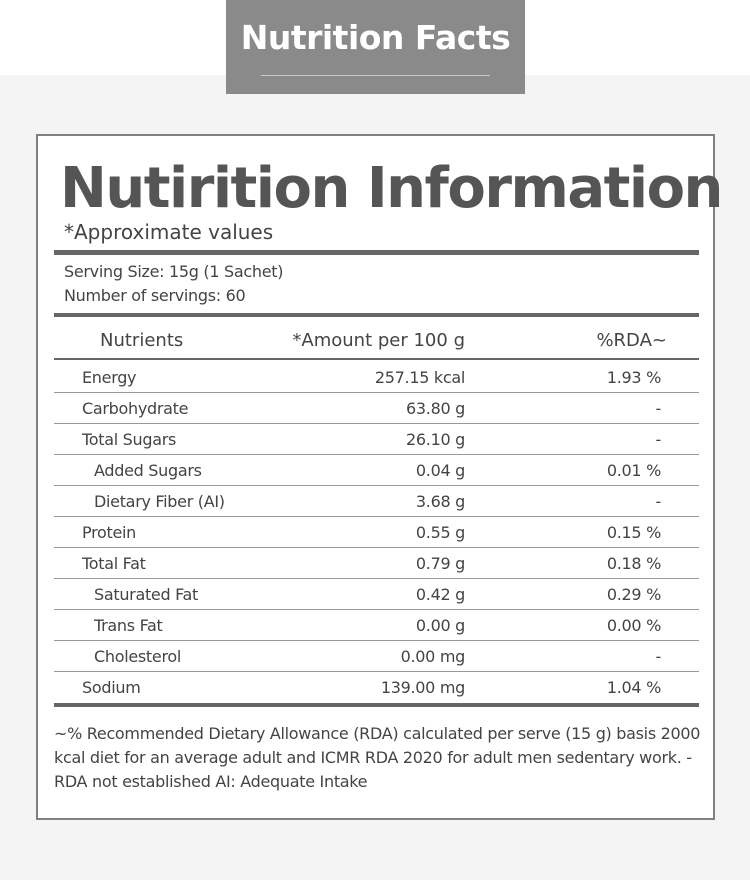  Describe the element at coordinates (138, 656) in the screenshot. I see `nutrient-name: Cholesterol` at that location.